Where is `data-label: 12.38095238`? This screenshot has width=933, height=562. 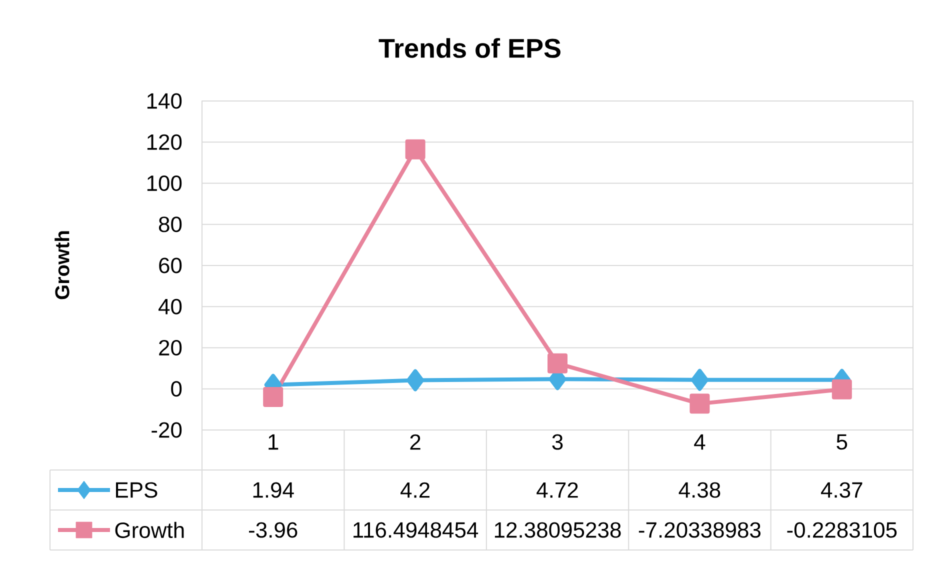
data-label: 12.38095238 is located at coordinates (557, 530).